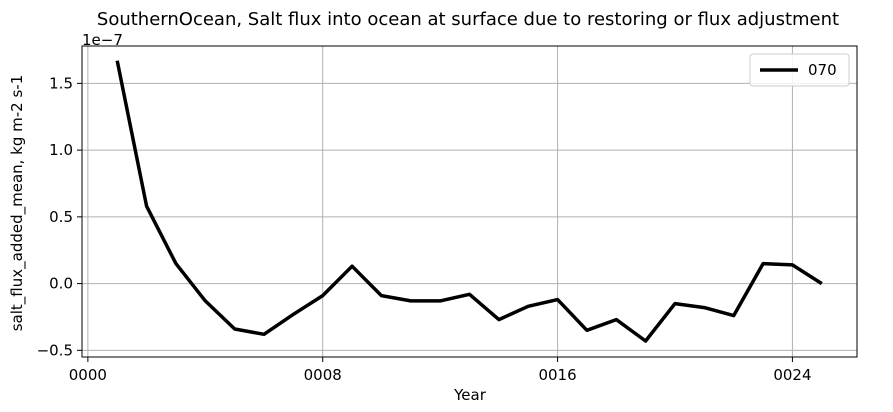  Describe the element at coordinates (61, 83) in the screenshot. I see `y-tick-label: 1.5` at that location.